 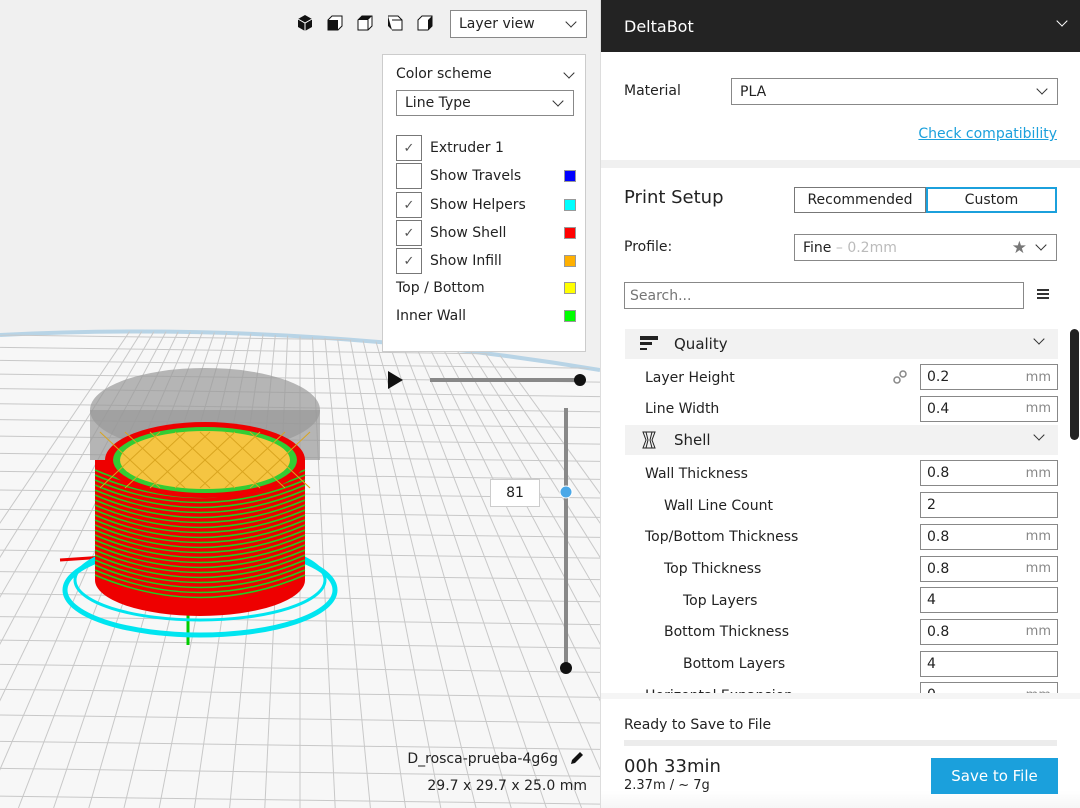 What do you see at coordinates (409, 176) in the screenshot?
I see `legend-checkbox` at bounding box center [409, 176].